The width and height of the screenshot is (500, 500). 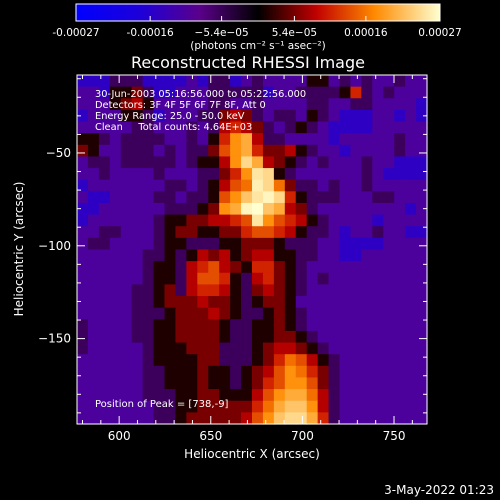 What do you see at coordinates (19, 249) in the screenshot?
I see `y-axis-label: Heliocentric Y (arcsec)` at bounding box center [19, 249].